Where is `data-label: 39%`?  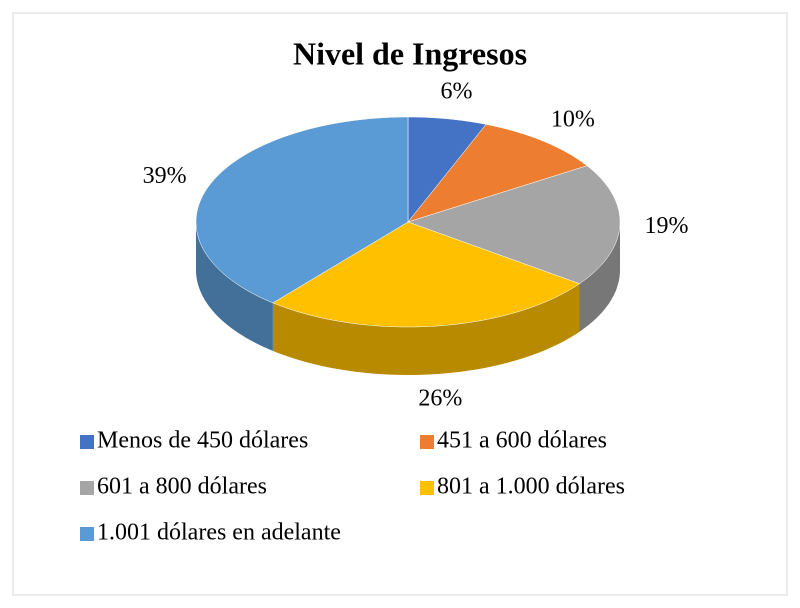 data-label: 39% is located at coordinates (165, 176).